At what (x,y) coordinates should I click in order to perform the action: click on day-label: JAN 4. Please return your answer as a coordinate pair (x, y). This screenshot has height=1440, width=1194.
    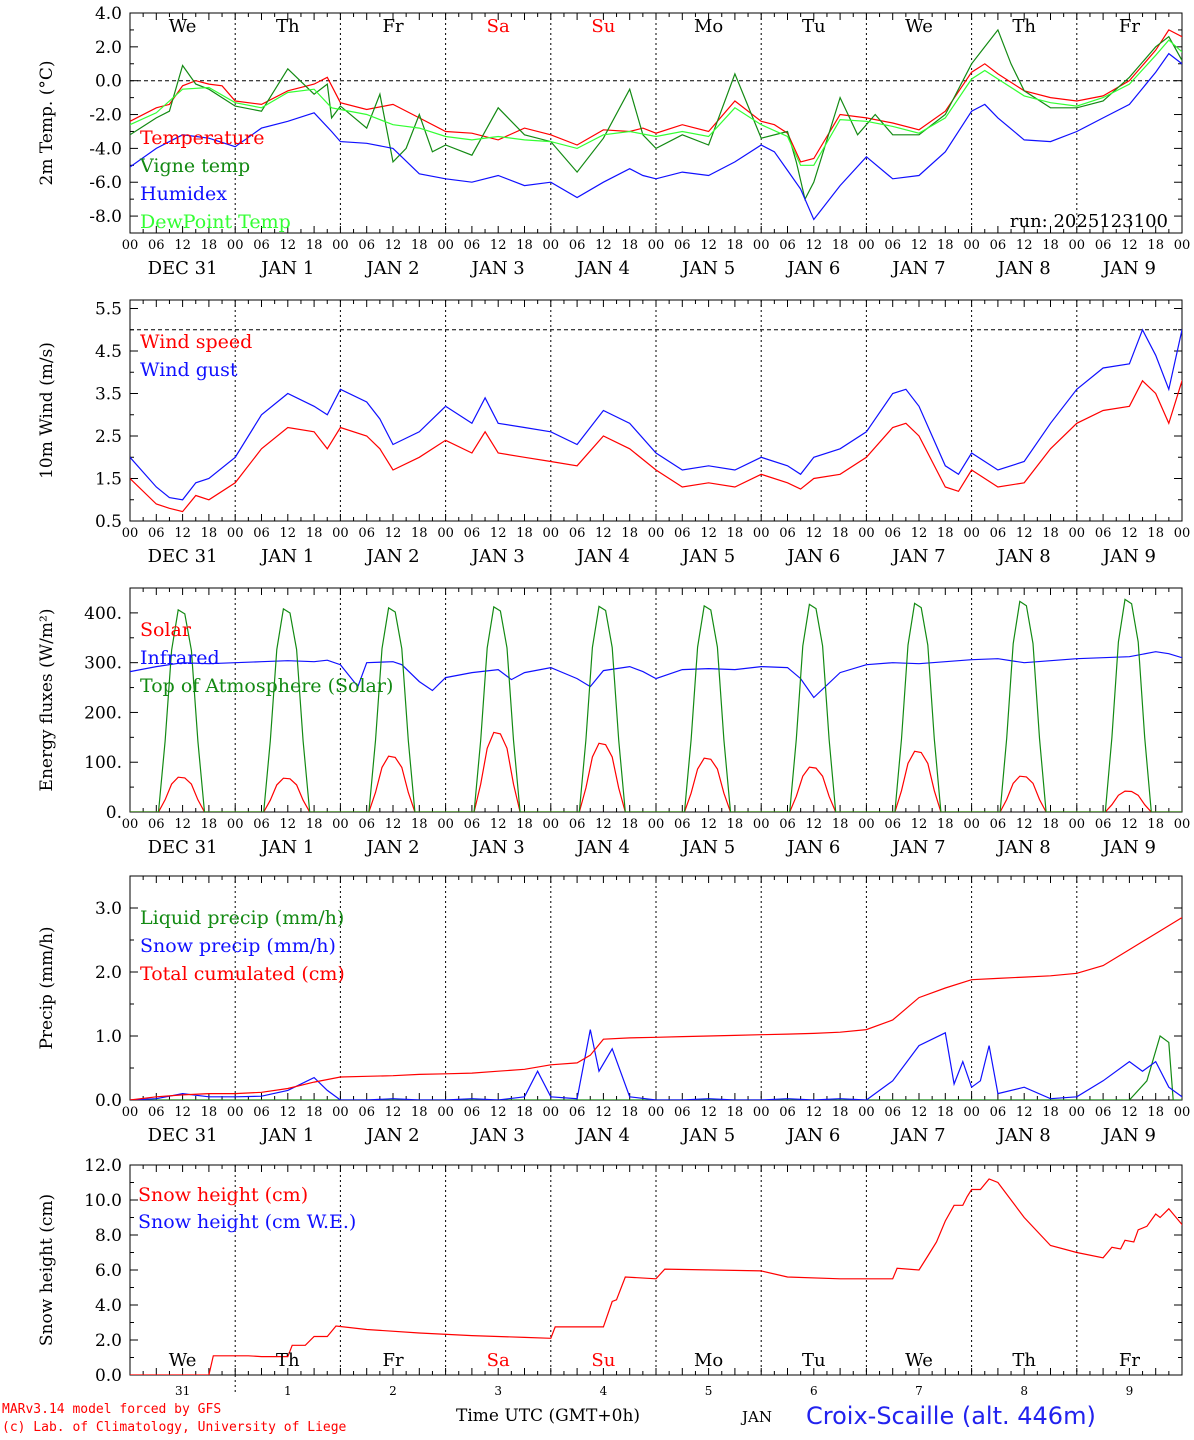
    Looking at the image, I should click on (602, 268).